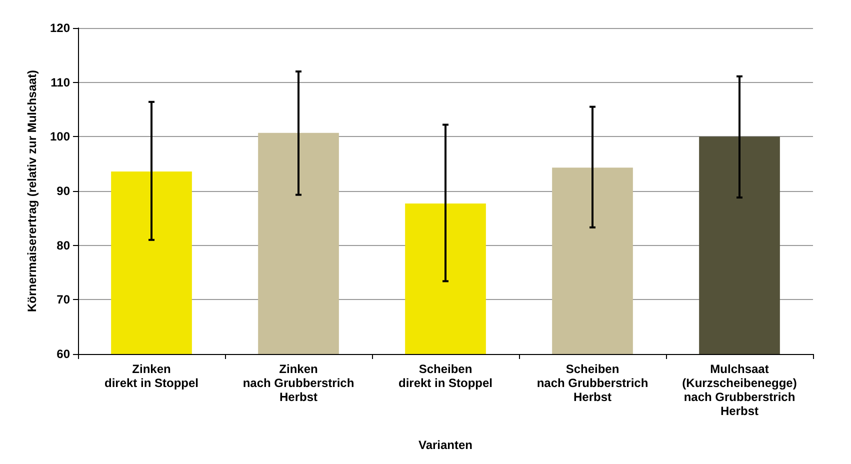 The image size is (851, 464). Describe the element at coordinates (60, 28) in the screenshot. I see `y-tick-label: 120` at that location.